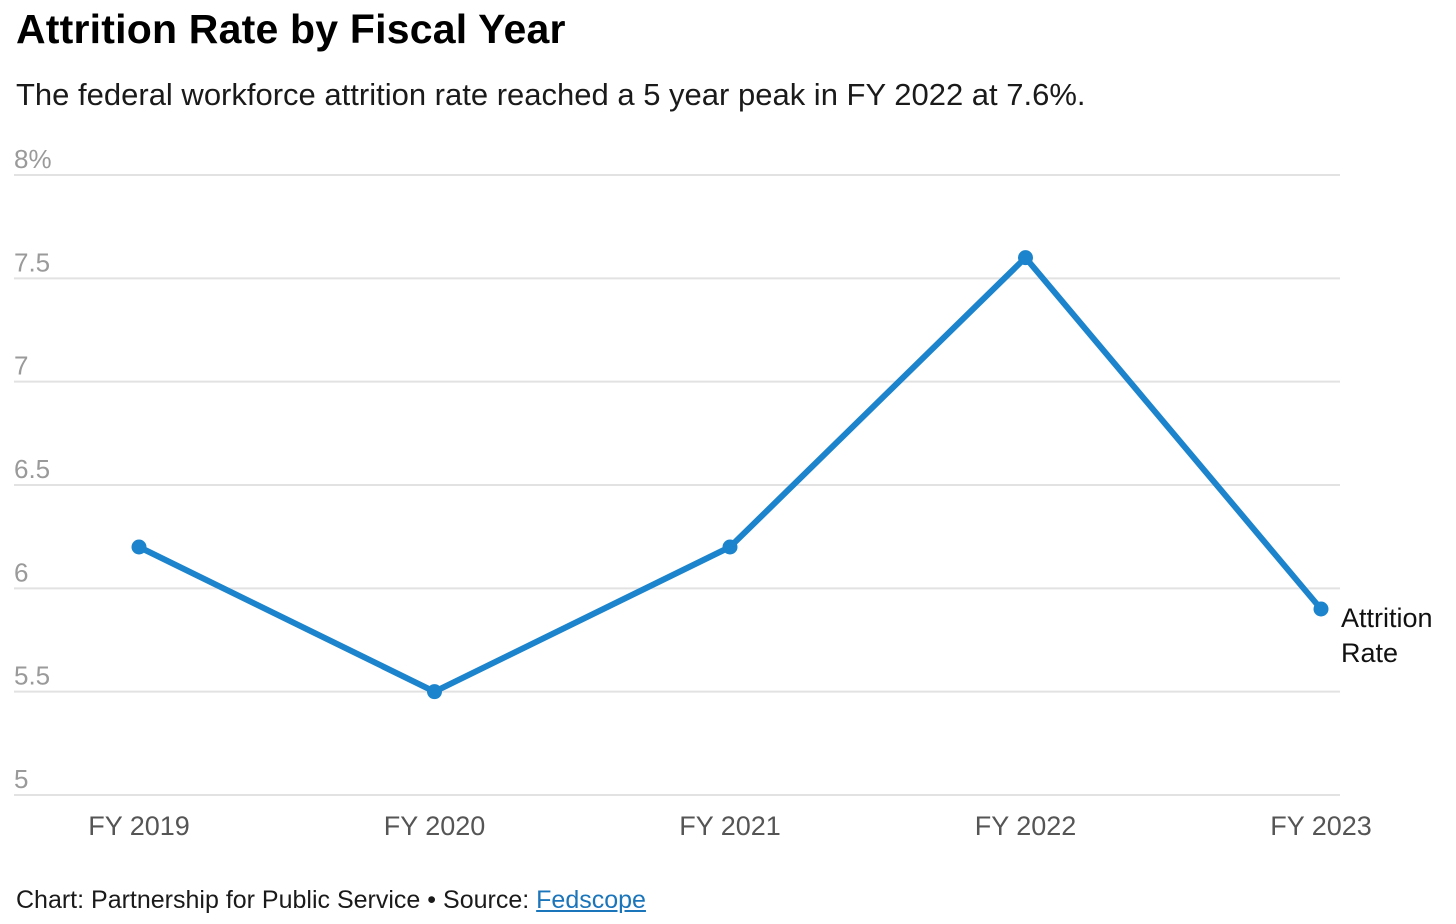 Image resolution: width=1456 pixels, height=924 pixels. I want to click on source-prefix: Source:, so click(486, 900).